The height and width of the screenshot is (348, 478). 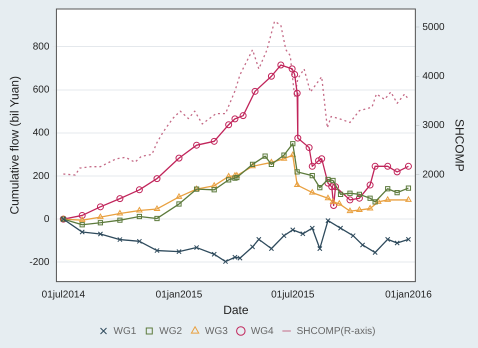 What do you see at coordinates (434, 27) in the screenshot?
I see `y2-tick-label: 5000` at bounding box center [434, 27].